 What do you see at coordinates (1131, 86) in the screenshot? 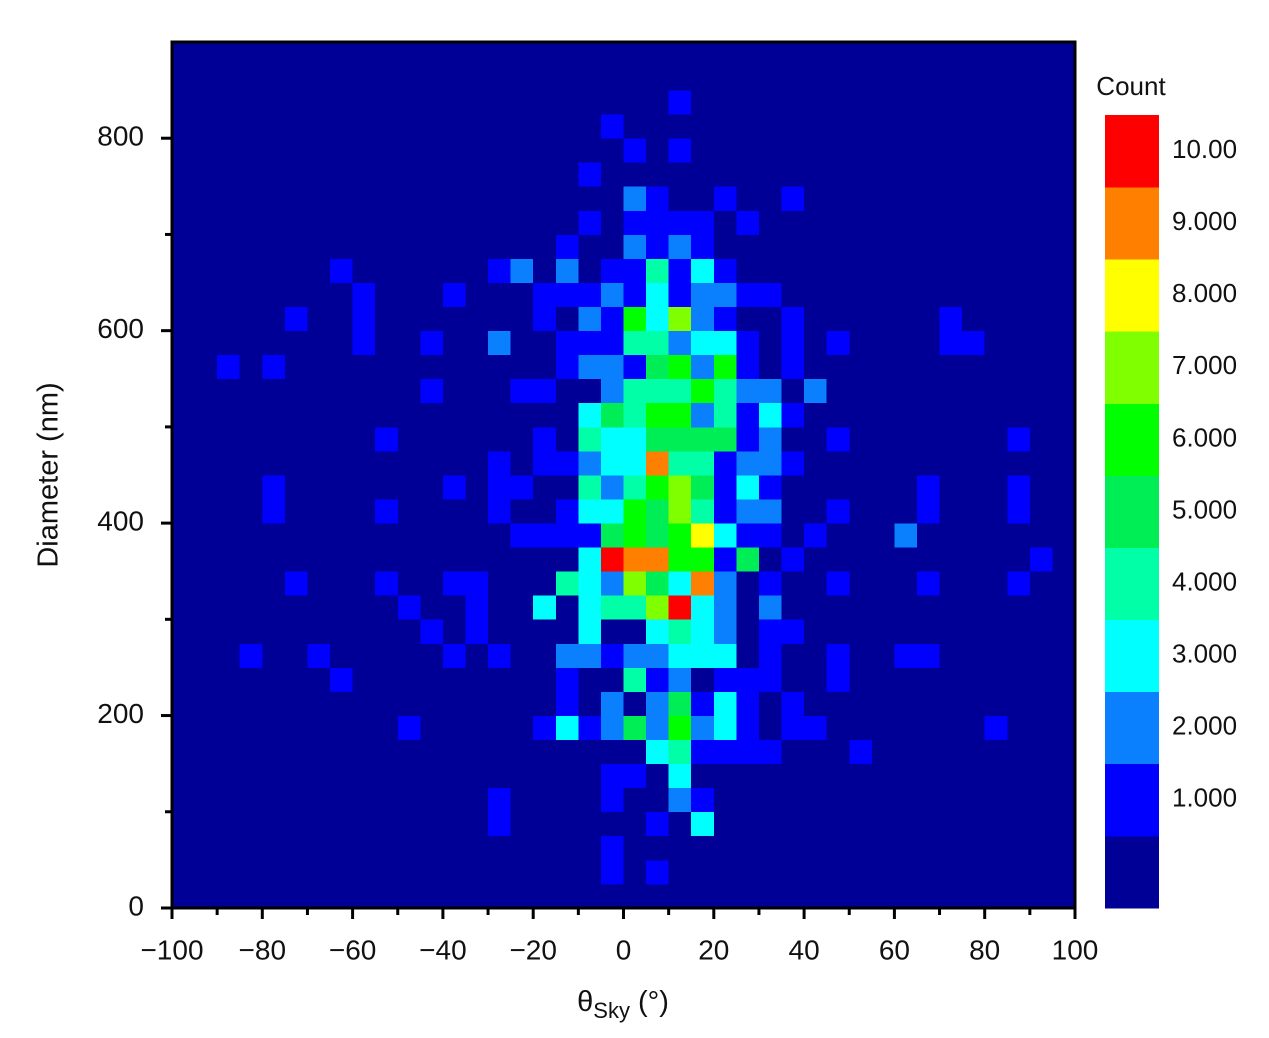
I see `colorbar-title: Count` at bounding box center [1131, 86].